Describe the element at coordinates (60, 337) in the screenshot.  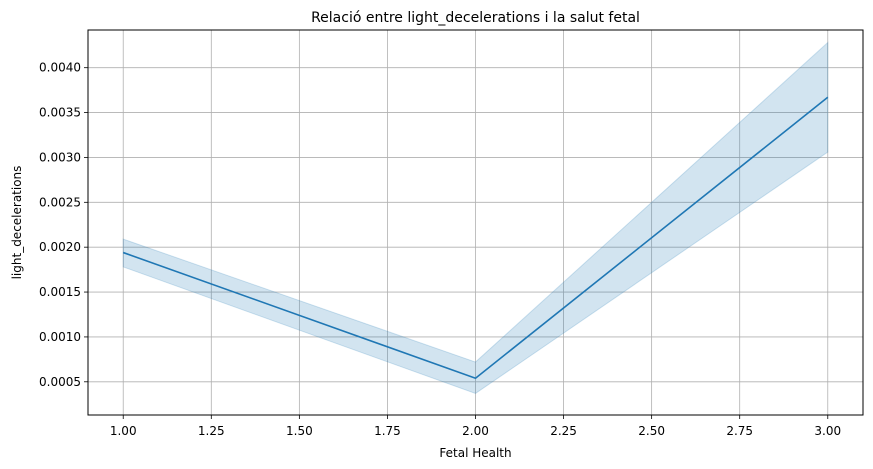
I see `y-tick-label: 0.0010` at that location.